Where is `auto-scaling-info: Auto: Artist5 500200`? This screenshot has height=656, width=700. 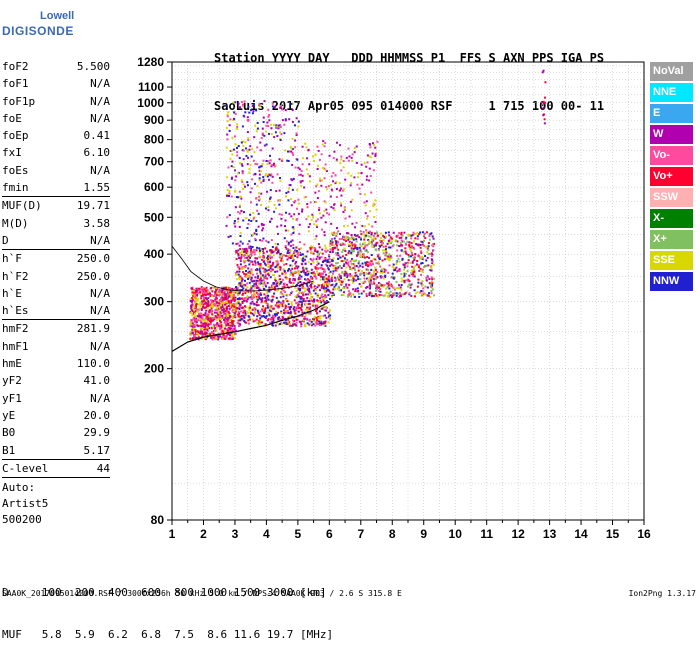 auto-scaling-info: Auto: Artist5 500200 is located at coordinates (25, 504).